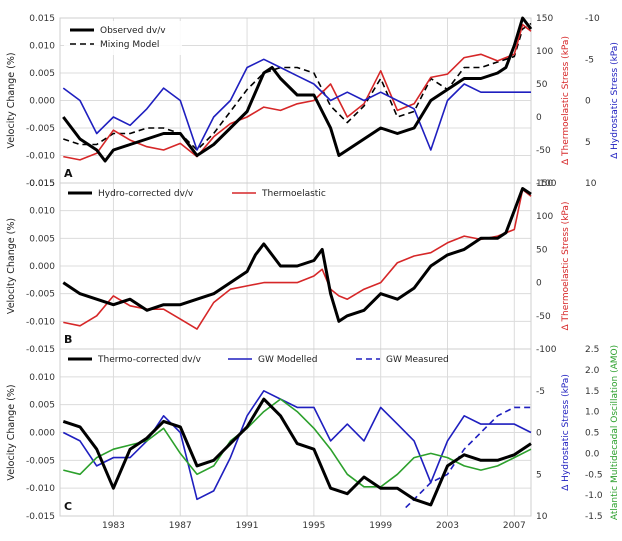 Image resolution: width=622 pixels, height=541 pixels. Describe the element at coordinates (592, 350) in the screenshot. I see `right-tick-label: 2.5` at that location.